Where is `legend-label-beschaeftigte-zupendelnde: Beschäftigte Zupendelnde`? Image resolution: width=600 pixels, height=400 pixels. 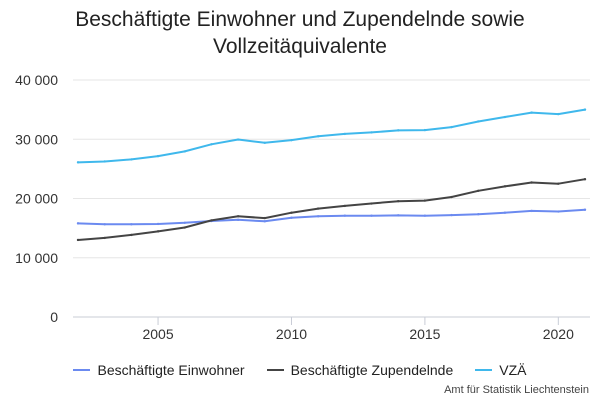
legend-label-beschaeftigte-zupendelnde: Beschäftigte Zupendelnde is located at coordinates (372, 370).